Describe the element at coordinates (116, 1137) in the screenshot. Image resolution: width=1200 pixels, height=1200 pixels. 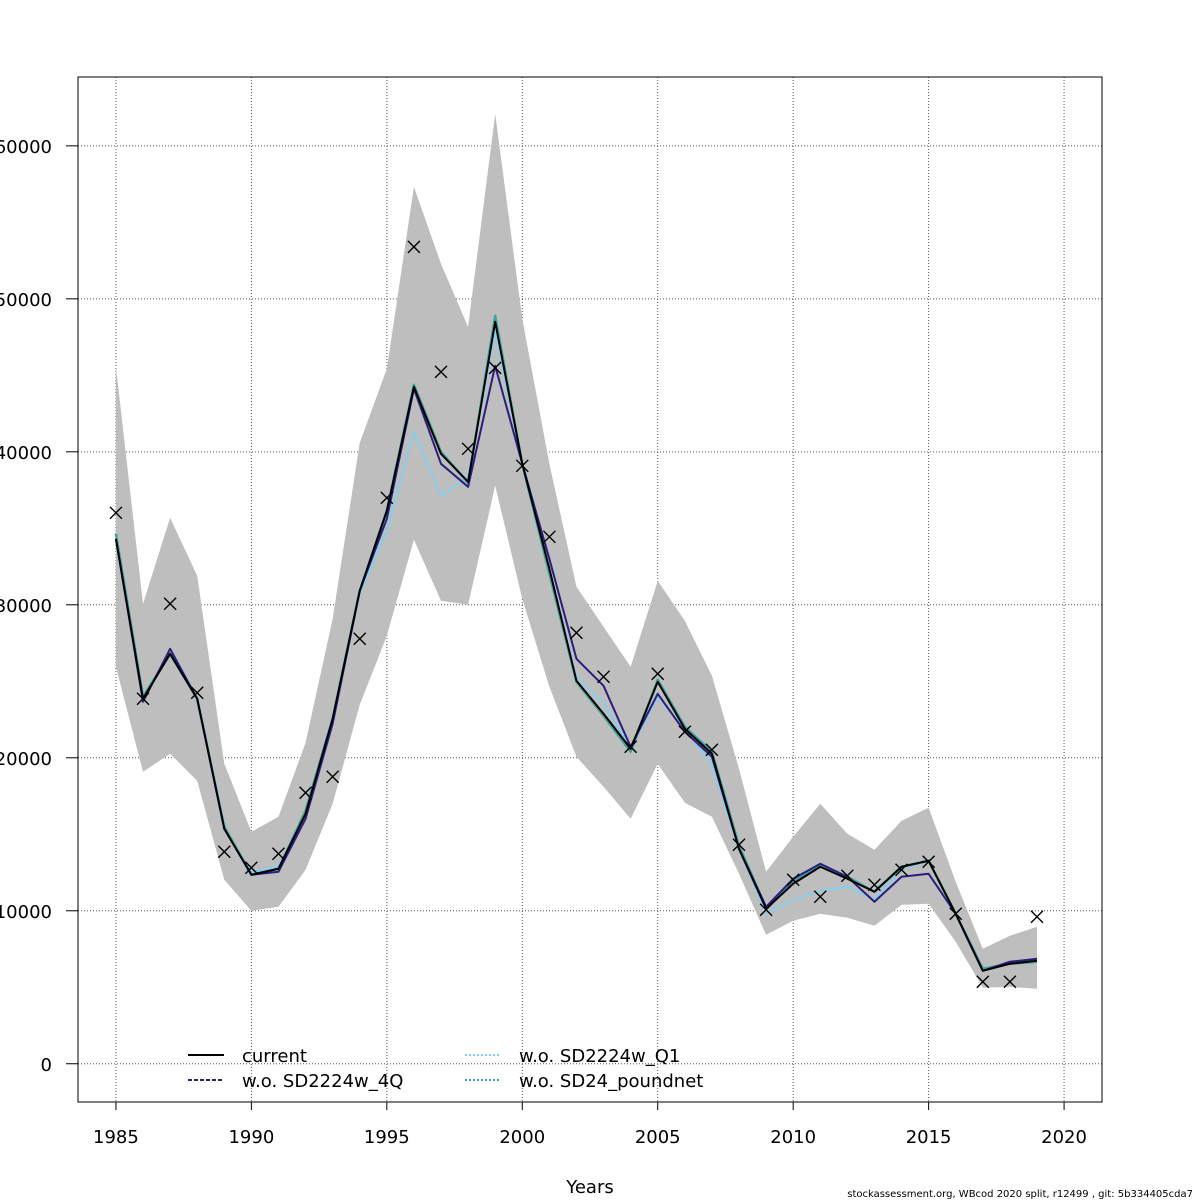
I see `x-tick-label: 1985` at that location.